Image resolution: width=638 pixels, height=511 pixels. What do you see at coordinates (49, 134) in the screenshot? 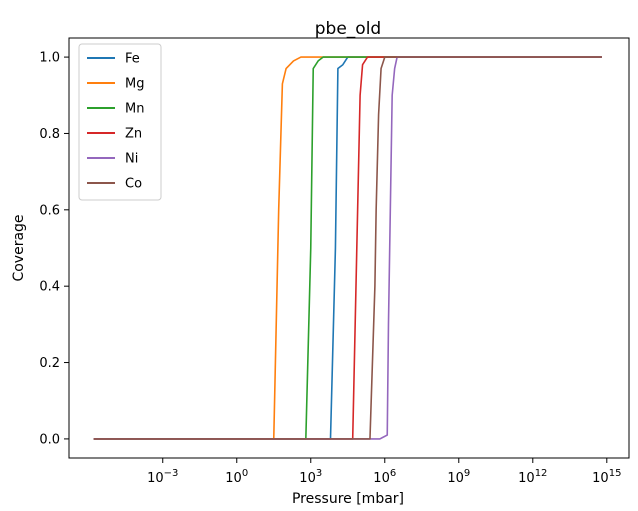
I see `y-tick-label: 0.8` at bounding box center [49, 134].